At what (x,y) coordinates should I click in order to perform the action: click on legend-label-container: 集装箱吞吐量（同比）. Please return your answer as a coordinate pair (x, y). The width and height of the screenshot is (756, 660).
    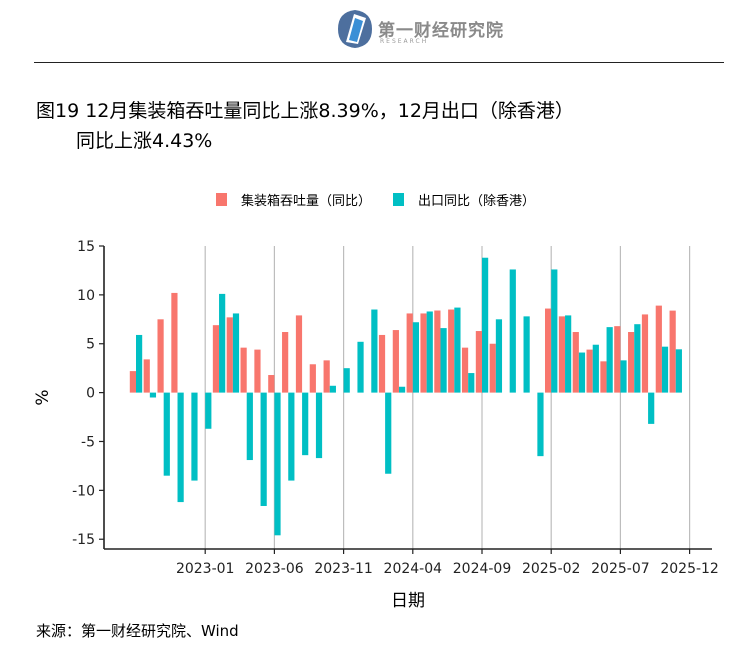
    Looking at the image, I should click on (306, 201).